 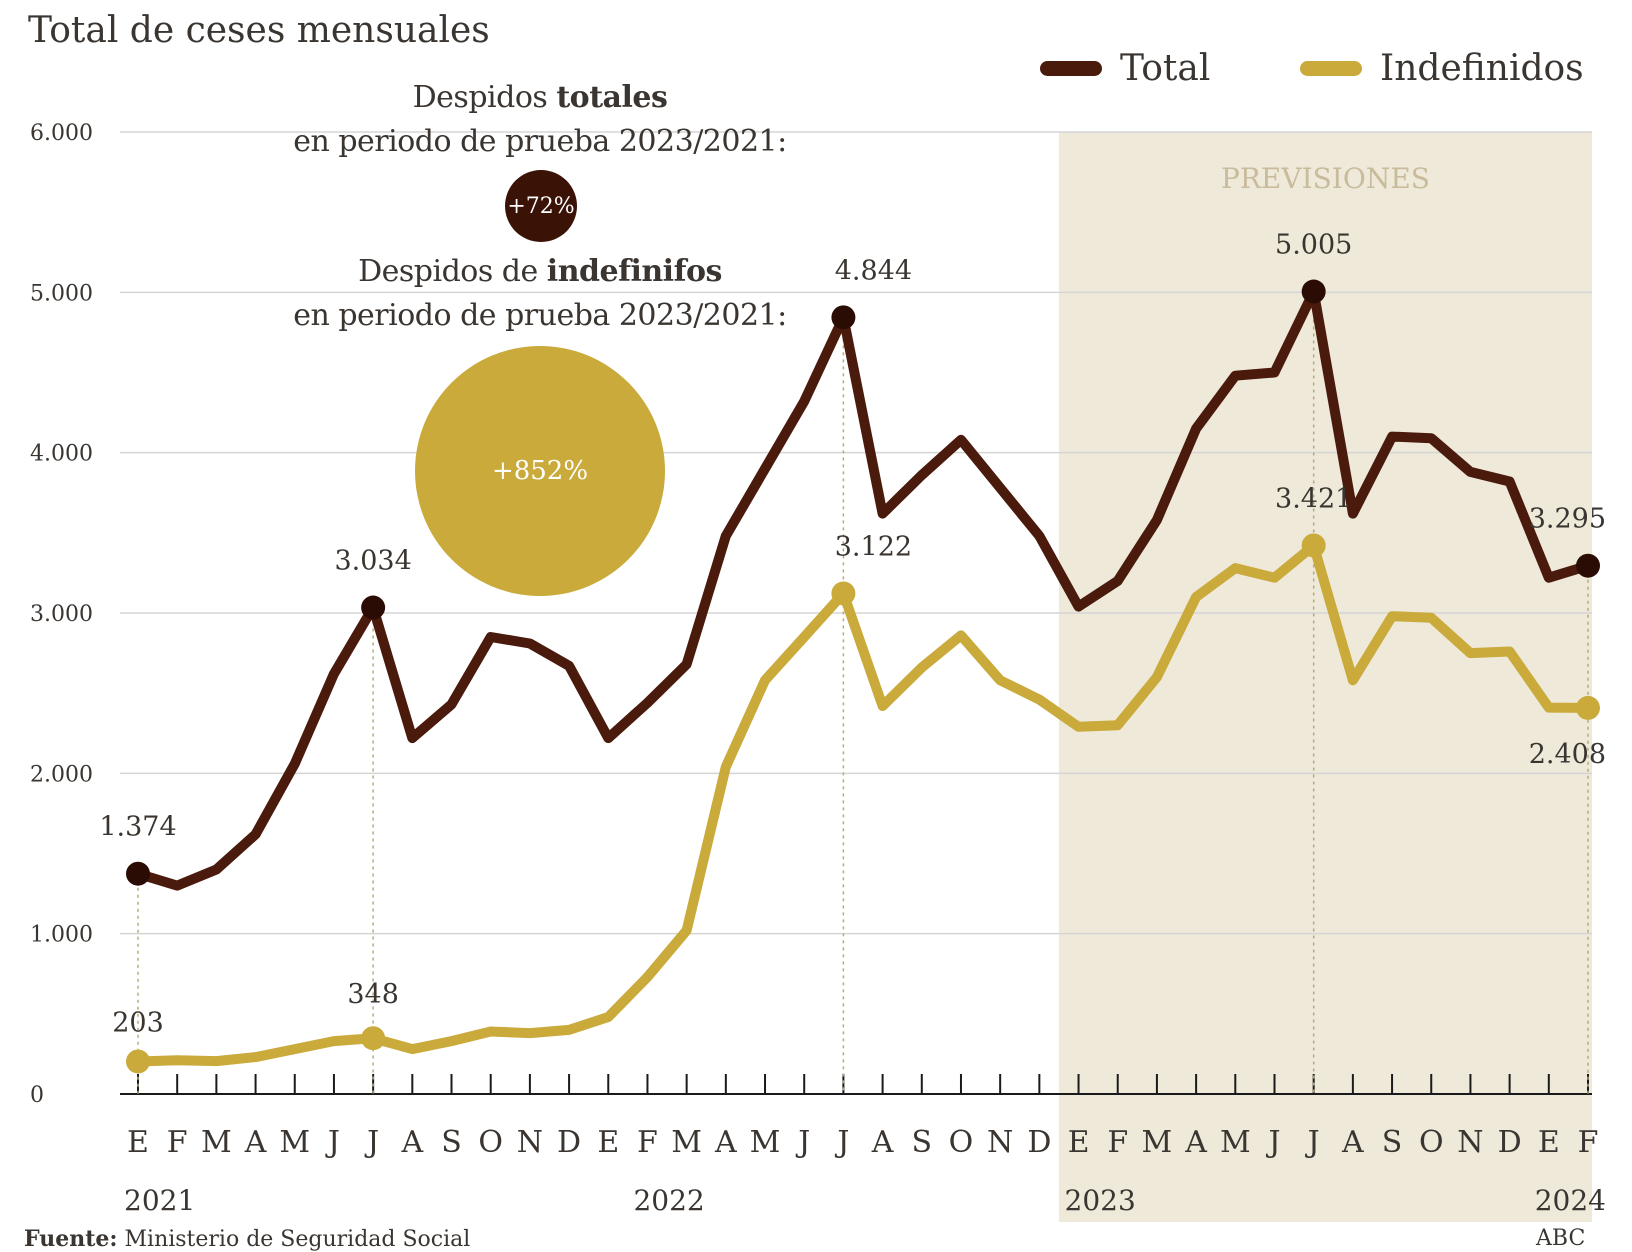 What do you see at coordinates (1165, 68) in the screenshot?
I see `legend-label-total: Total` at bounding box center [1165, 68].